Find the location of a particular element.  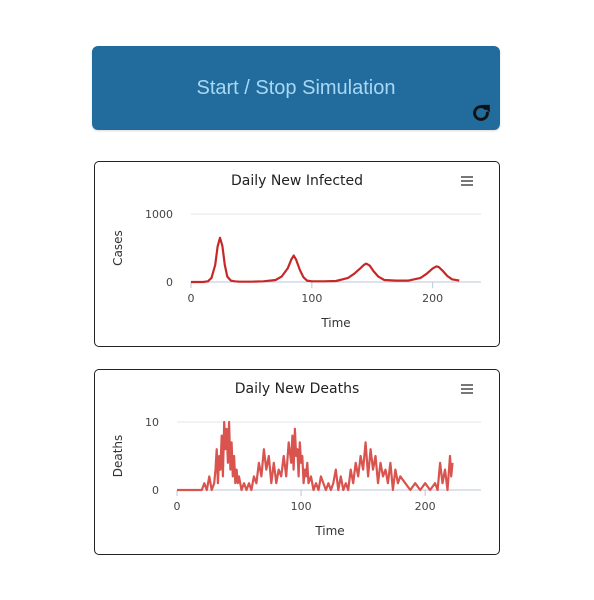

y-tick-label: 1000 is located at coordinates (159, 214).